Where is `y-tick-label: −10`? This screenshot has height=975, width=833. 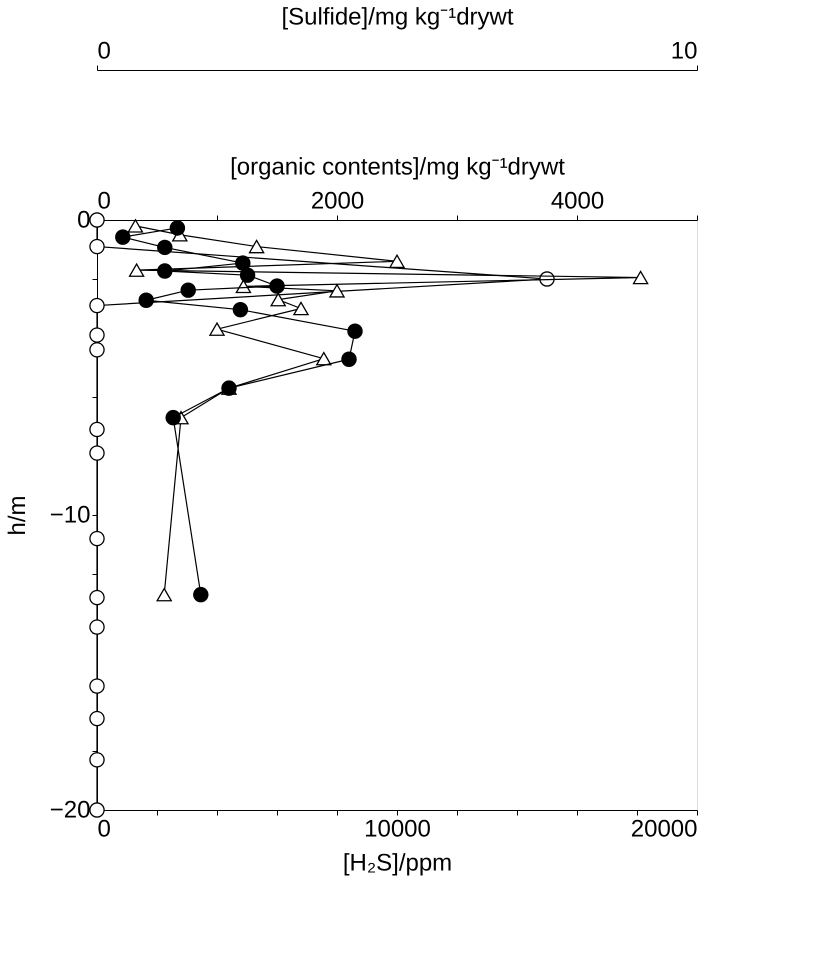 y-tick-label: −10 is located at coordinates (70, 515).